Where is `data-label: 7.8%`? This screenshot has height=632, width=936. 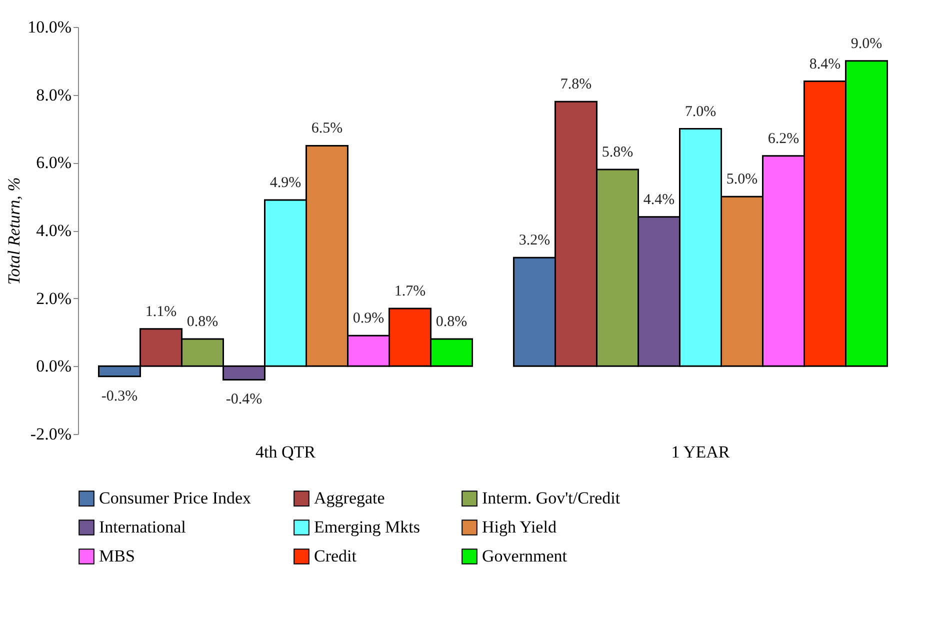 data-label: 7.8% is located at coordinates (576, 84).